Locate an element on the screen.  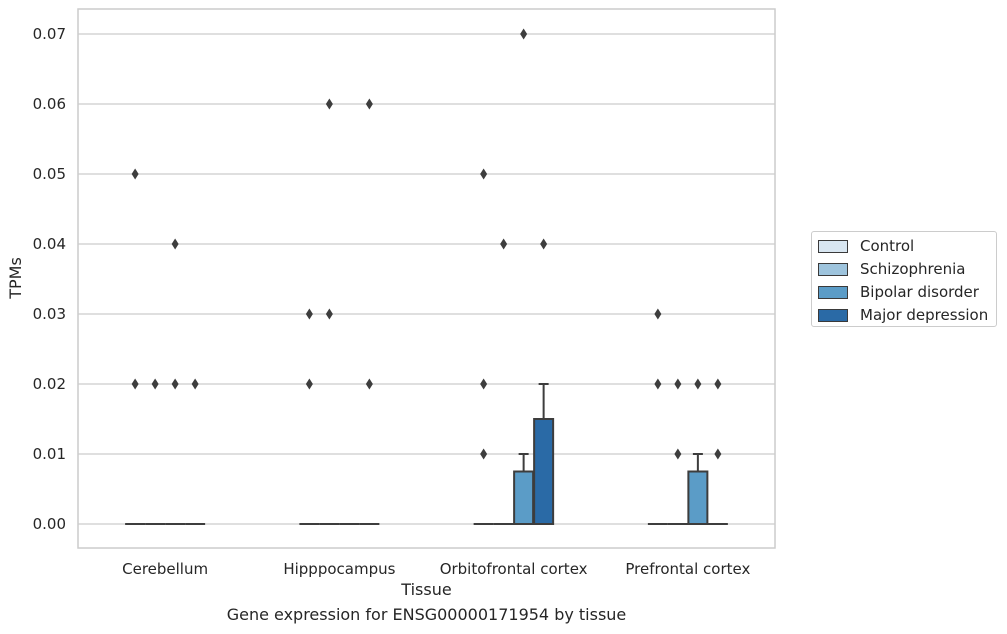
legend-item-major-depression: Major depression is located at coordinates (903, 315).